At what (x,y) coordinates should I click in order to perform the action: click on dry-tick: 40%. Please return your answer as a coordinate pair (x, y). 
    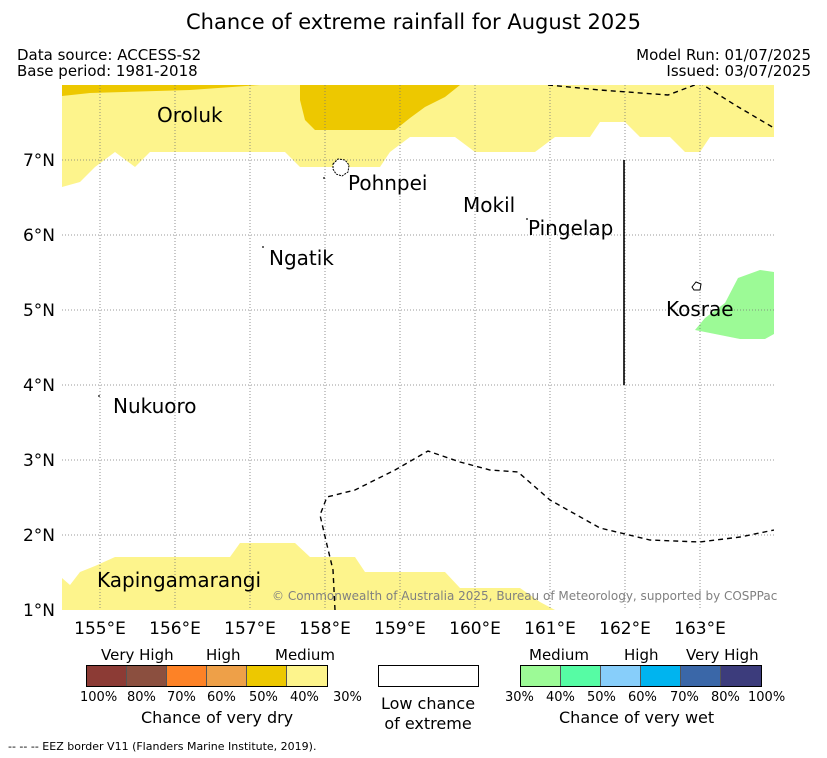
    Looking at the image, I should click on (304, 697).